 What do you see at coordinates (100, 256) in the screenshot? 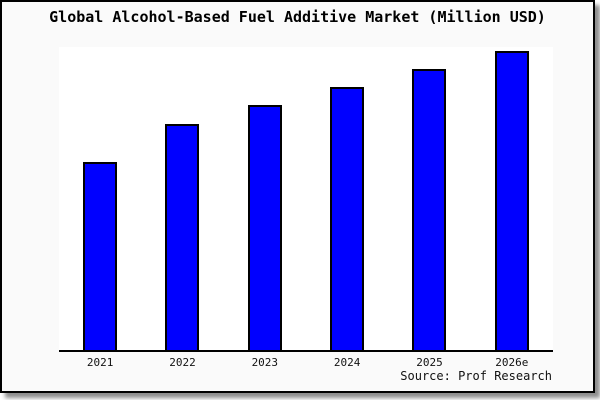
I see `bar-2021` at bounding box center [100, 256].